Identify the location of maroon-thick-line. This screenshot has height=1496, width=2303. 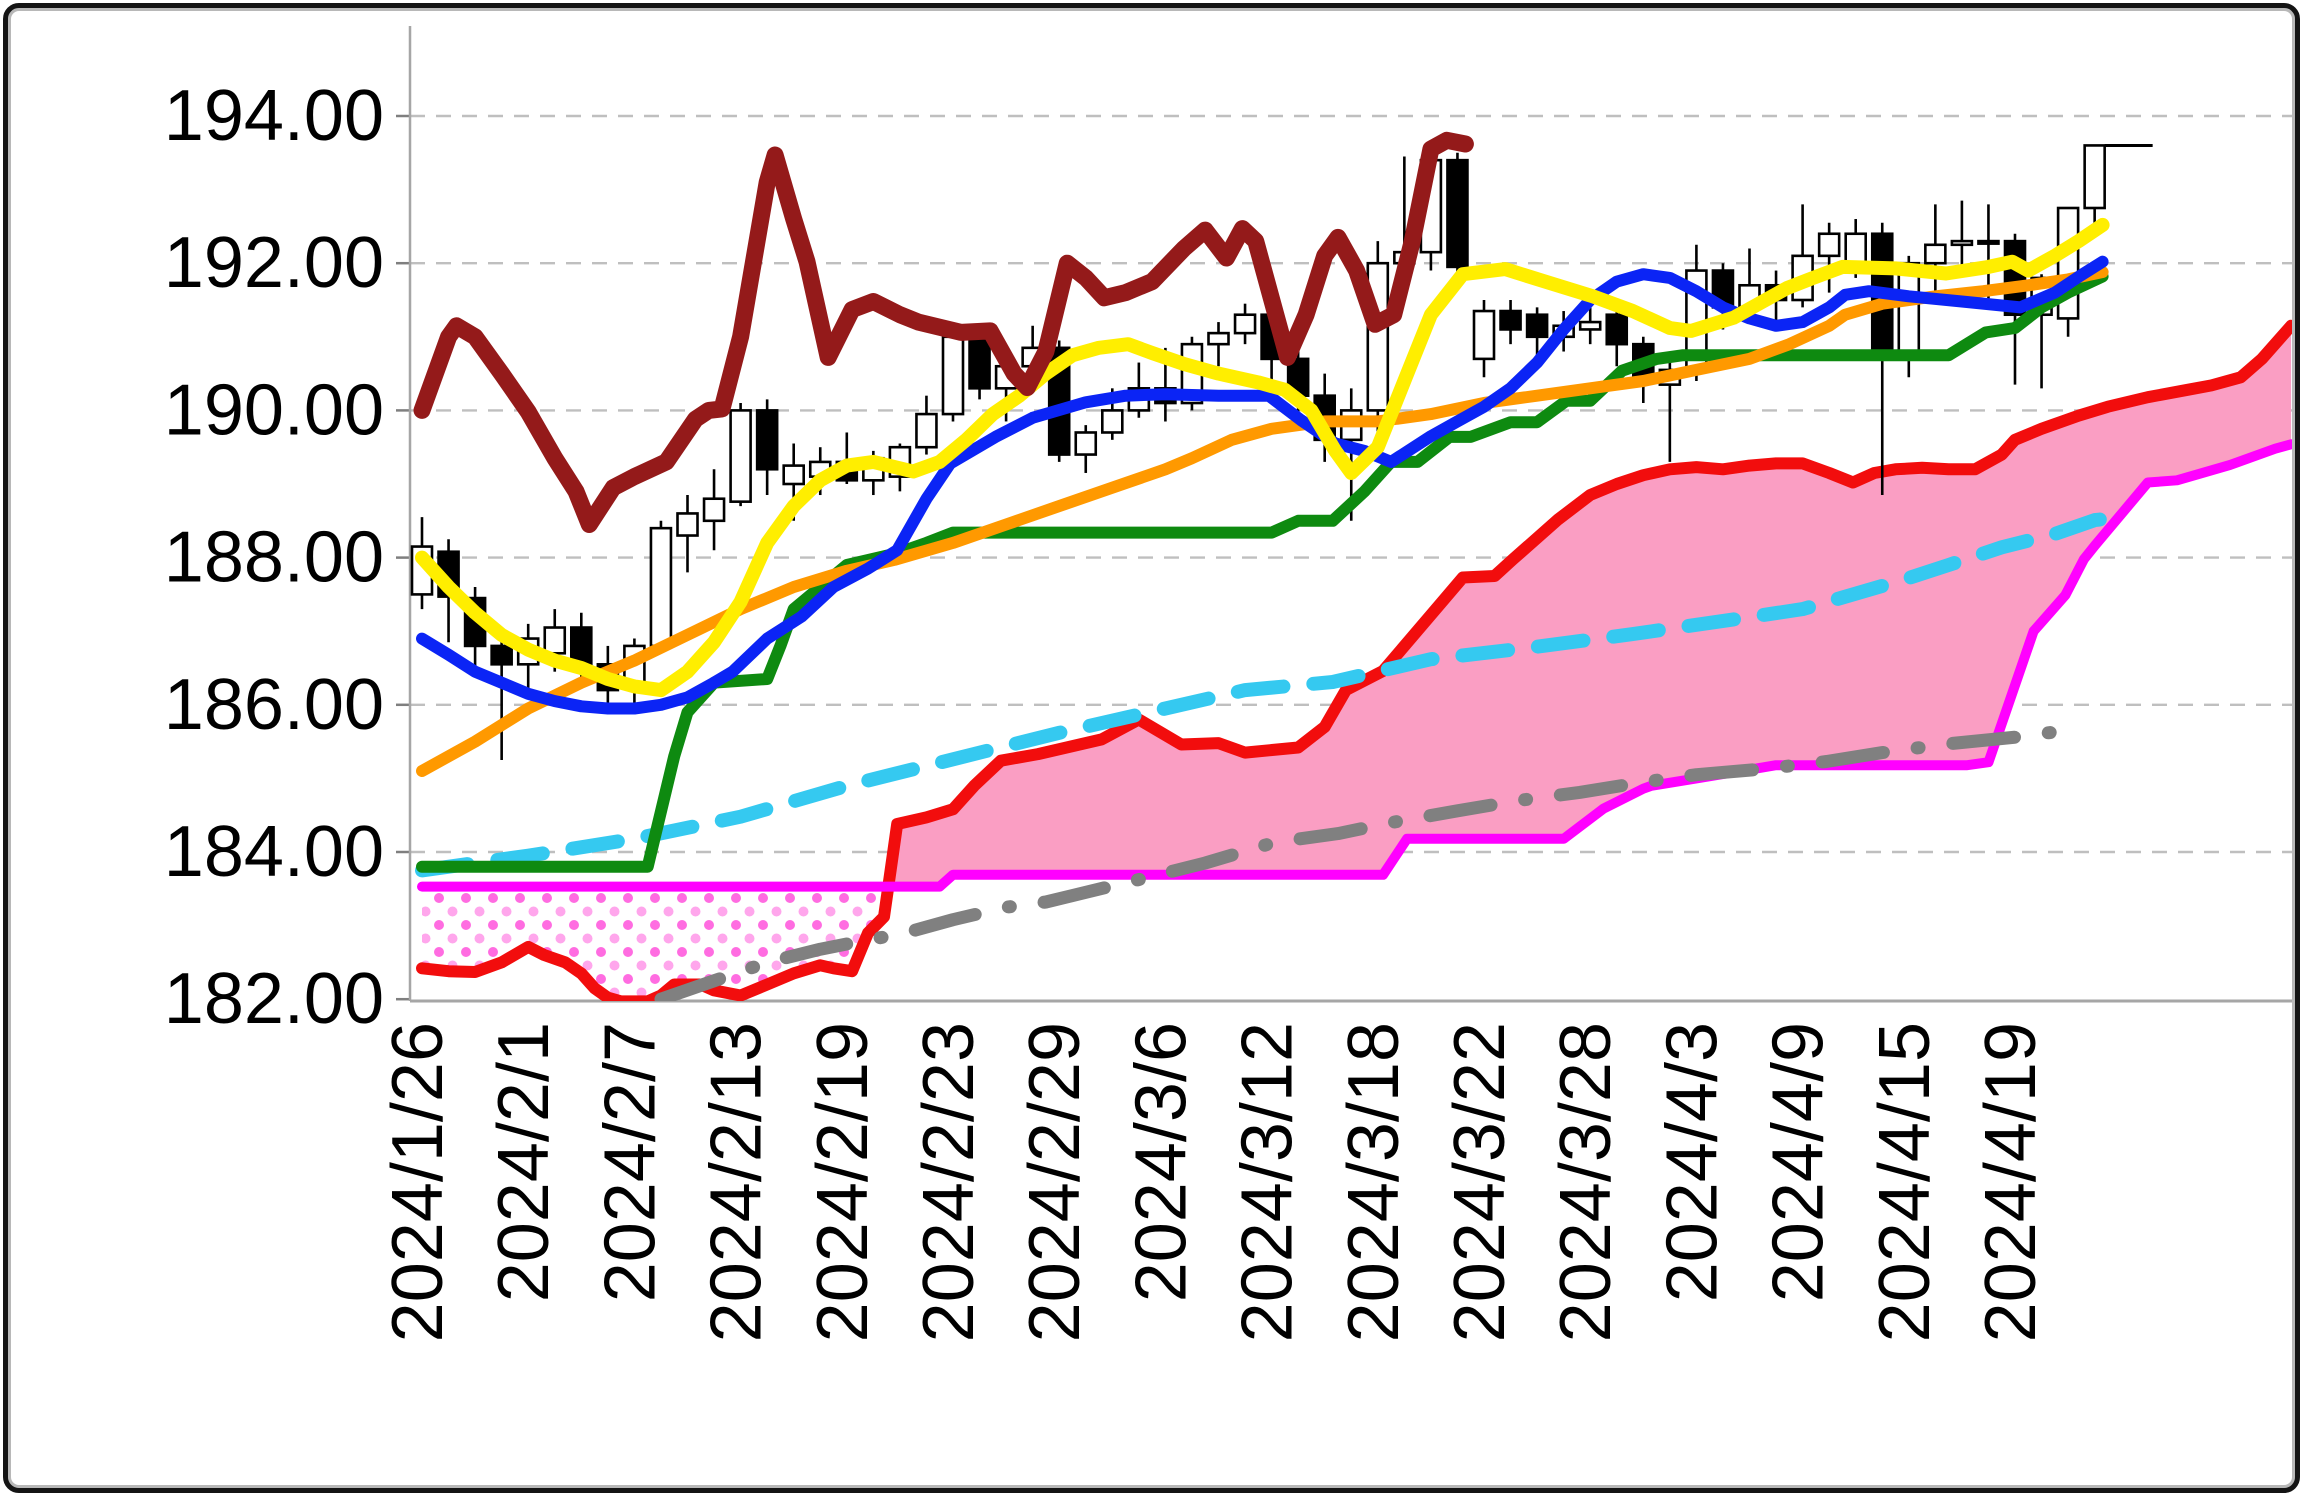
(943, 332).